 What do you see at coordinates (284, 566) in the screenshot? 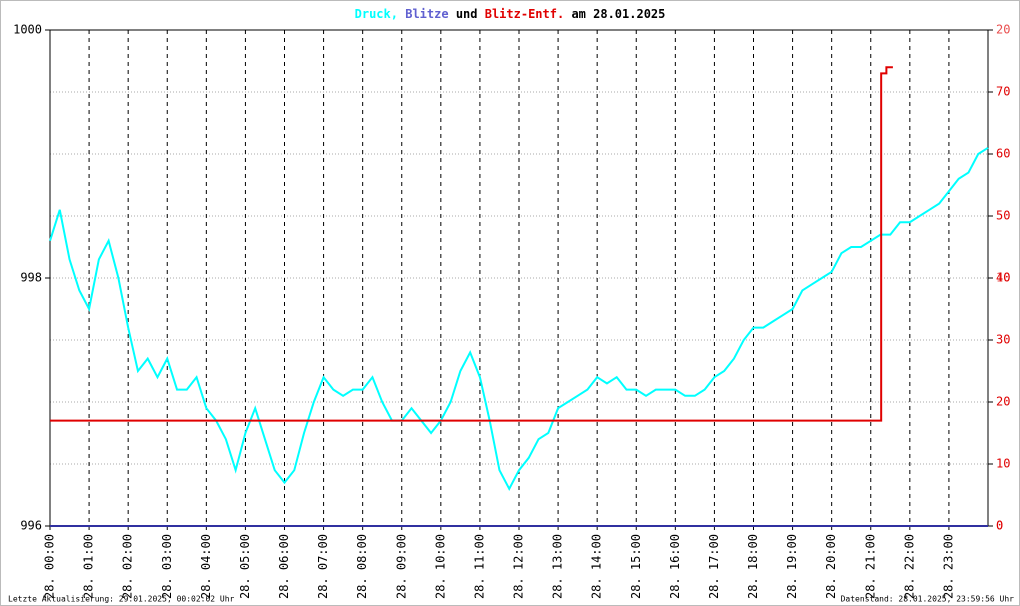
I see `x-tick-label: 28. 06:00` at bounding box center [284, 566].